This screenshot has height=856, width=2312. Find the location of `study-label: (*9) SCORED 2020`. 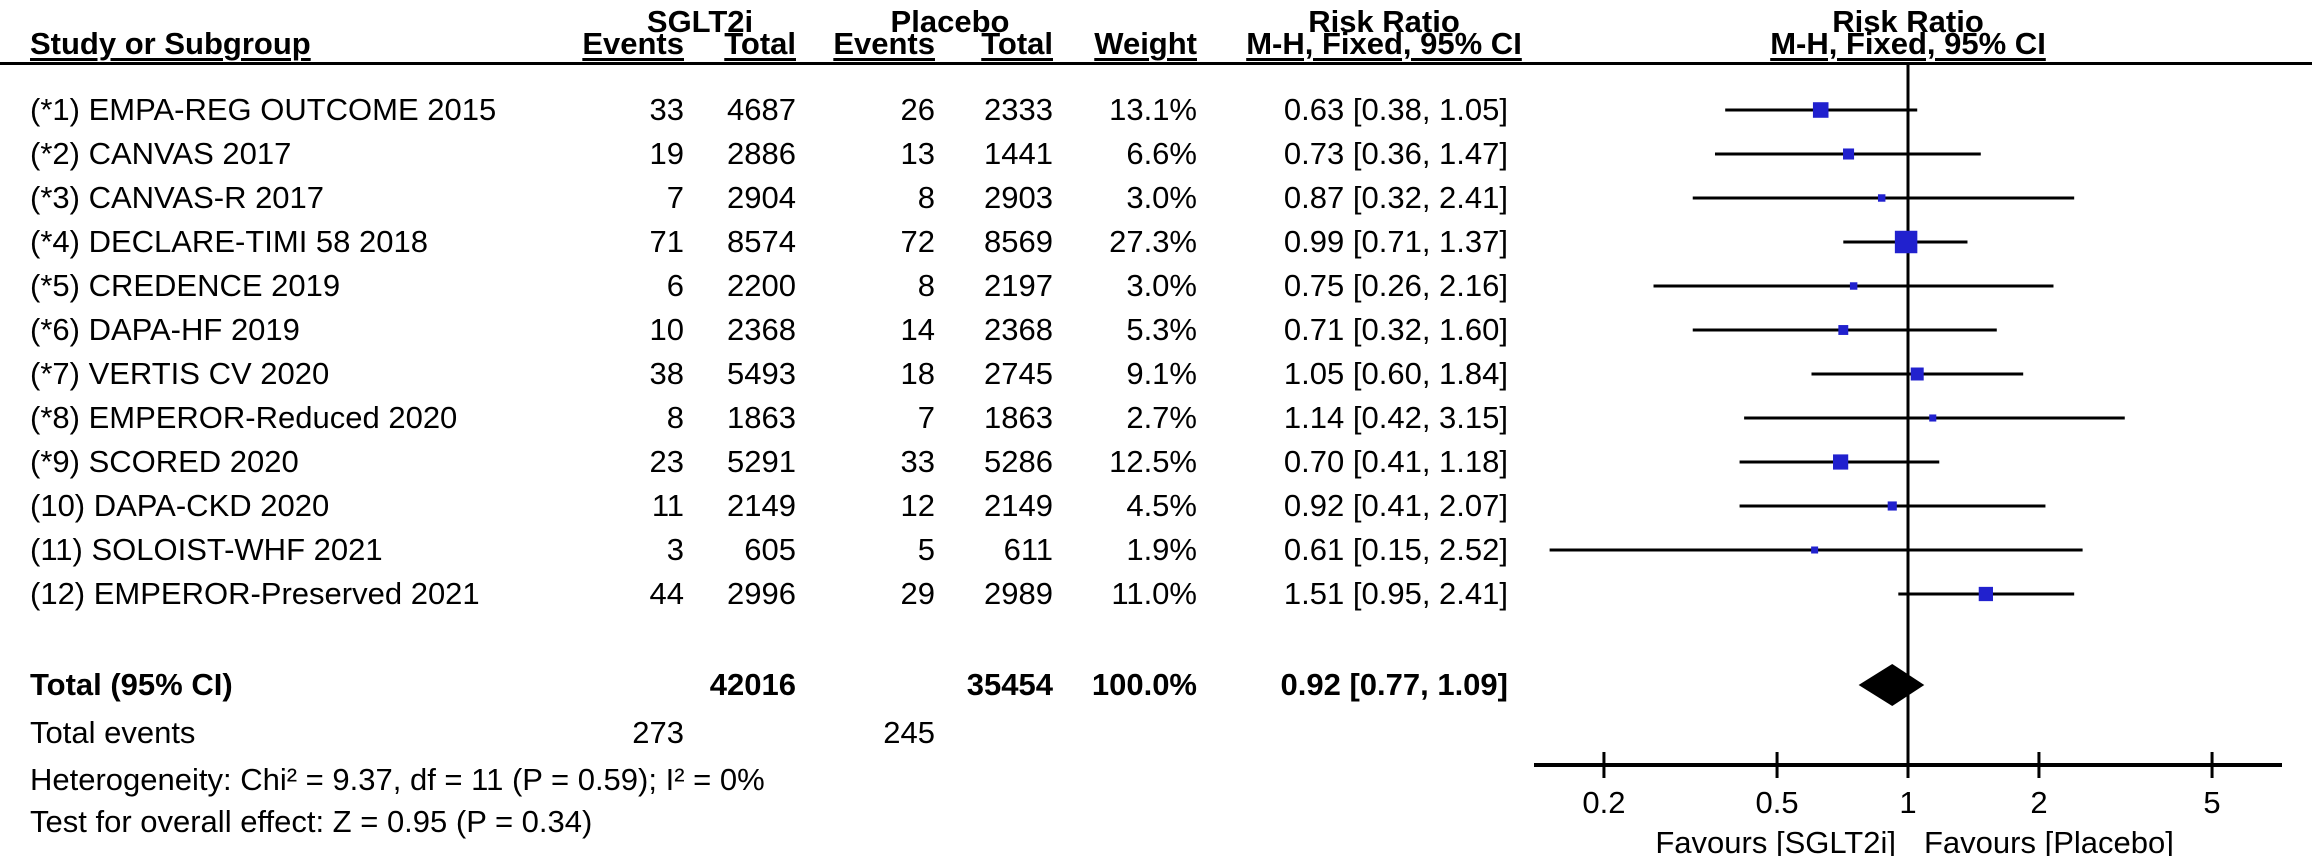

study-label: (*9) SCORED 2020 is located at coordinates (164, 461).